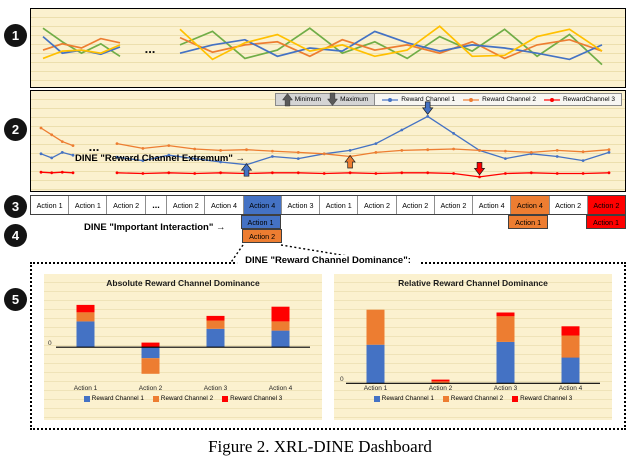 The height and width of the screenshot is (466, 640). Describe the element at coordinates (333, 99) in the screenshot. I see `down-arrow-icon` at that location.